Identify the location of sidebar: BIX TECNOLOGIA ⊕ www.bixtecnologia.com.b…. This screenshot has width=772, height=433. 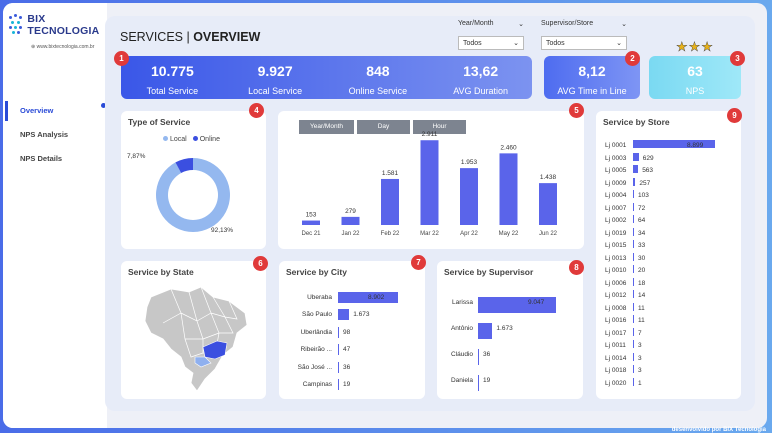
(55, 215).